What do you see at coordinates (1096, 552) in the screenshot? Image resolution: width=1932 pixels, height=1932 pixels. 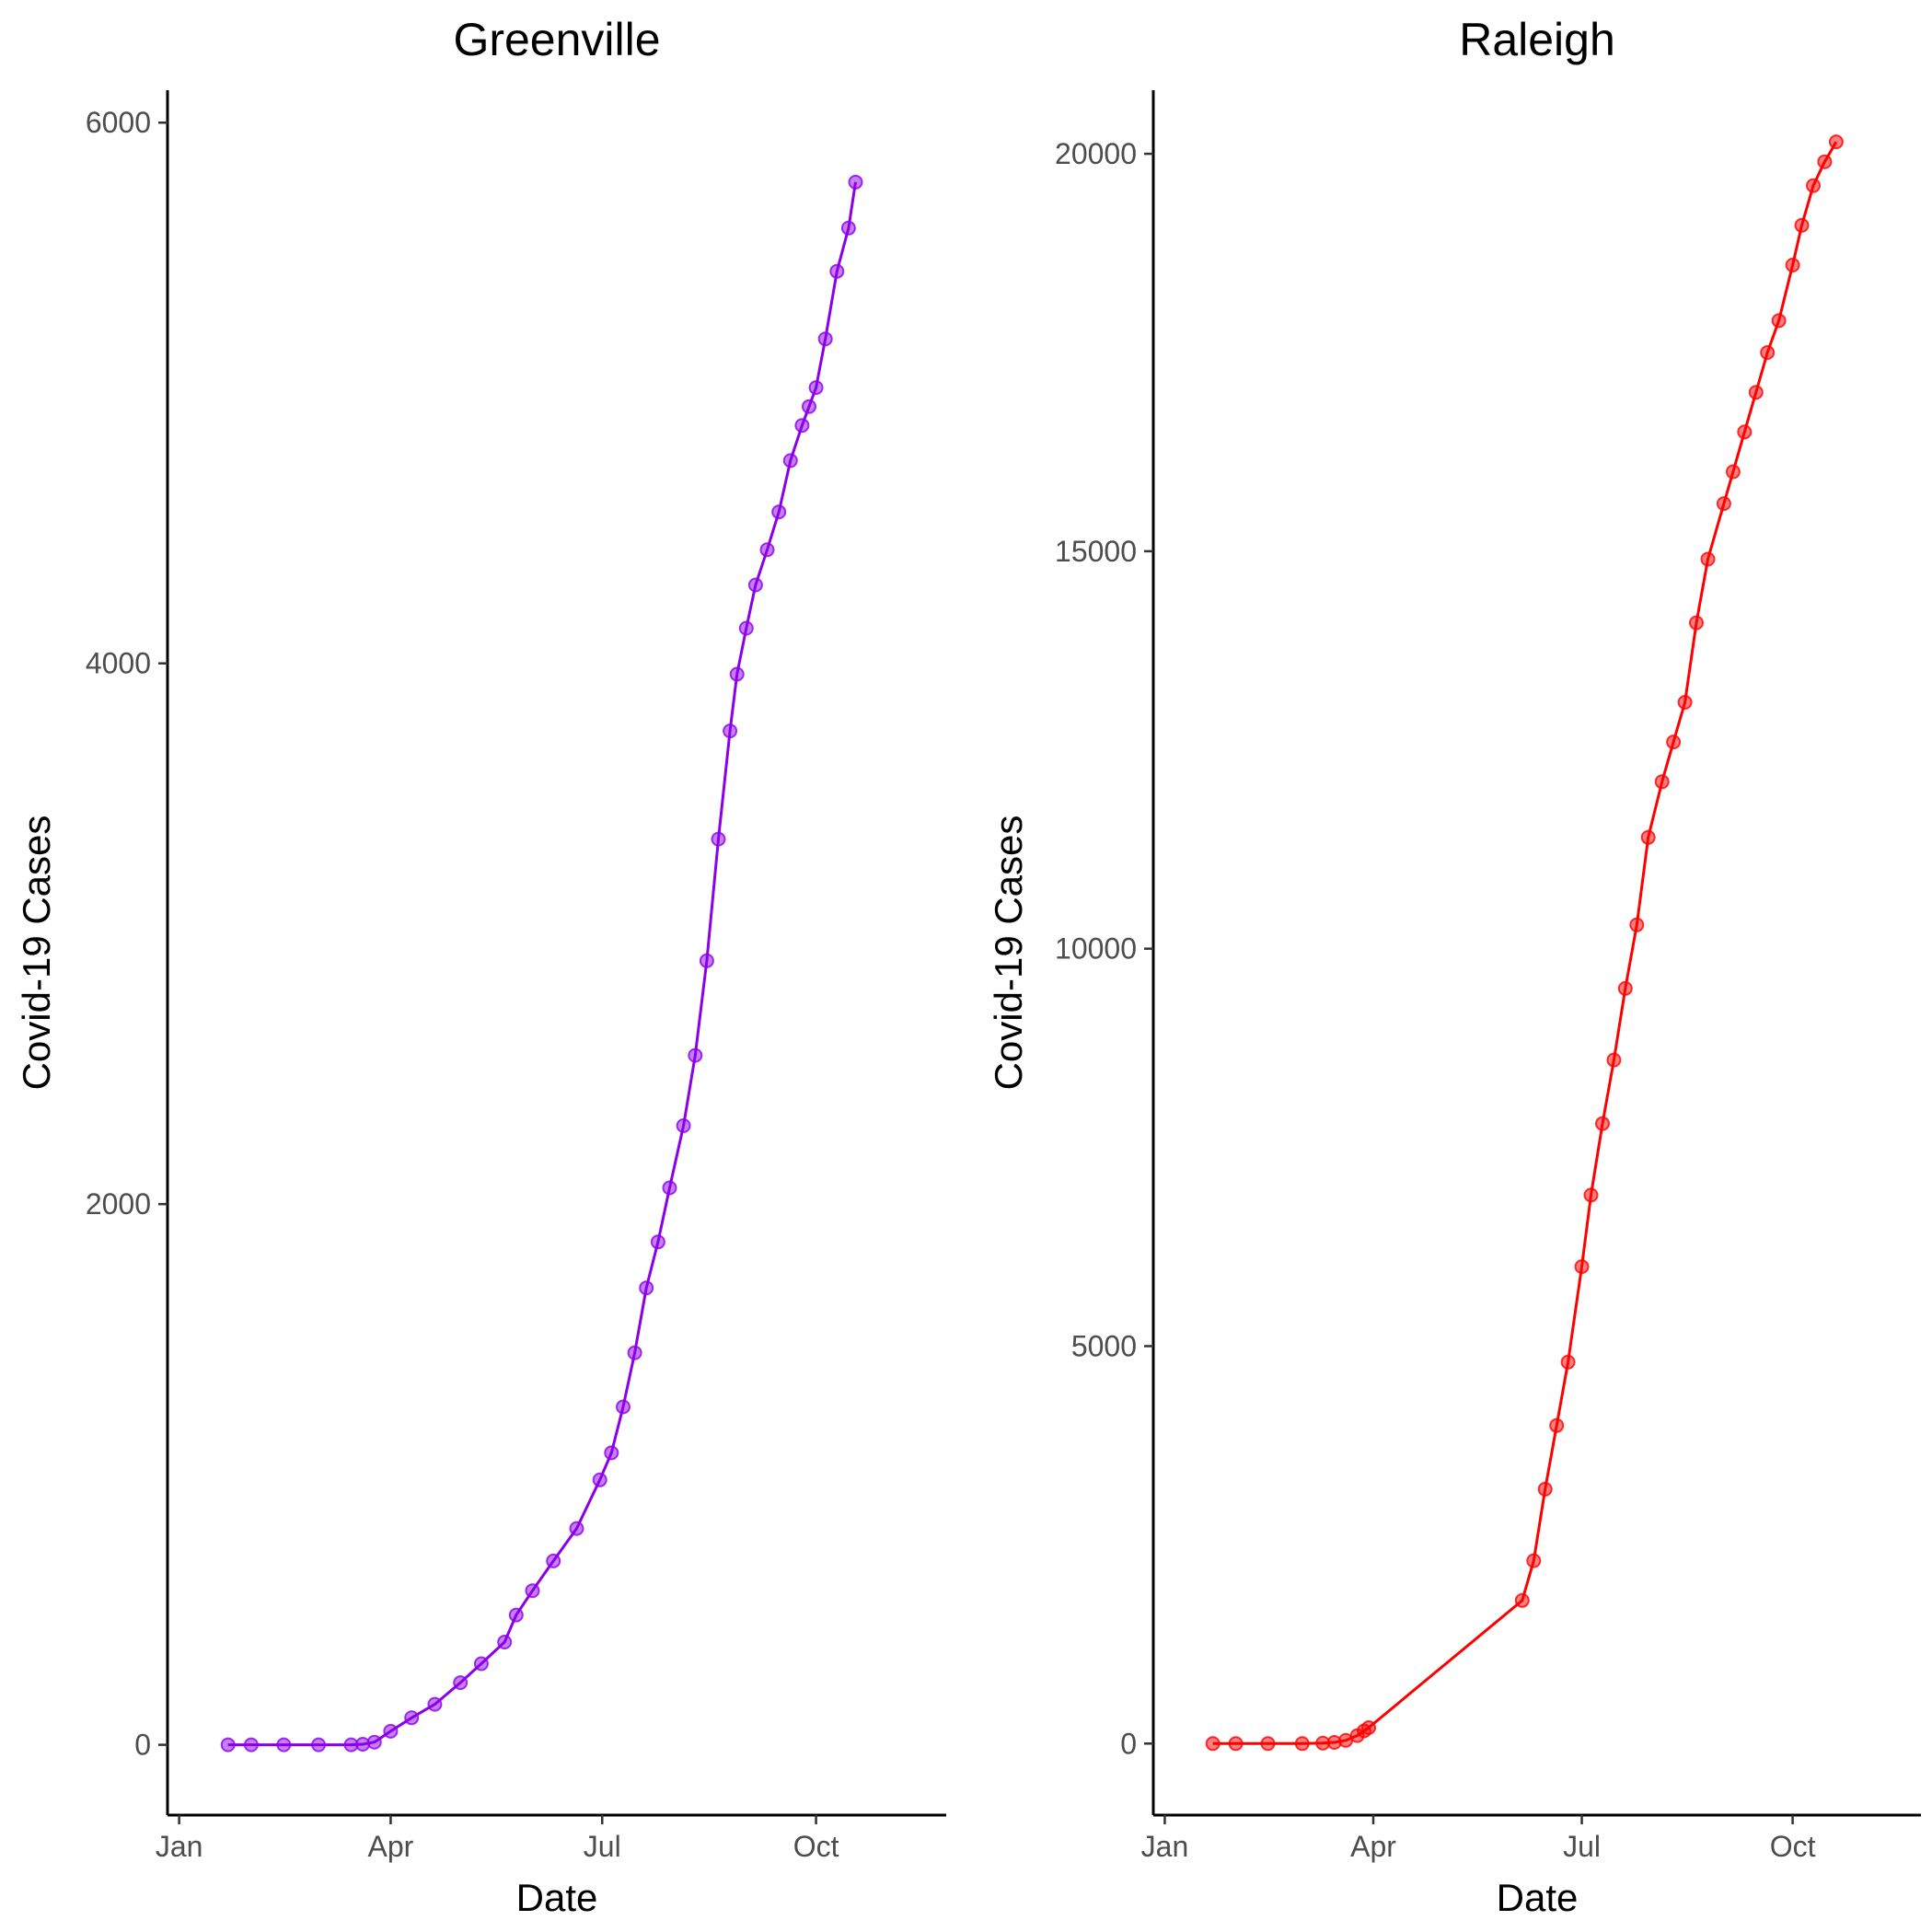 I see `y-tick-label: 15000` at bounding box center [1096, 552].